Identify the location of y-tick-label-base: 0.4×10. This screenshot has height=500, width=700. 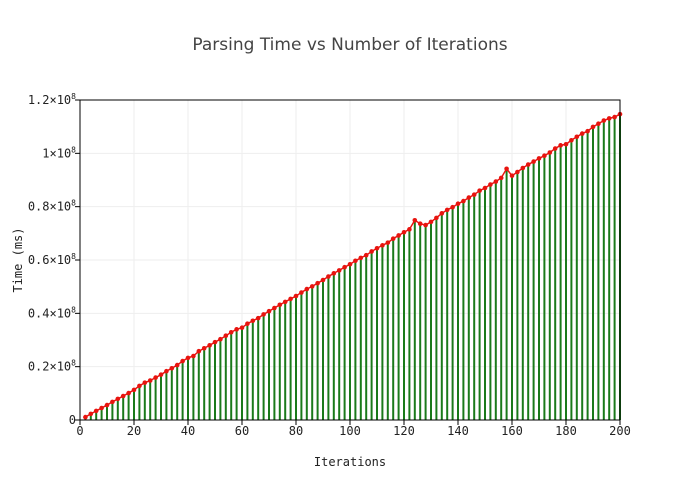
(49, 313).